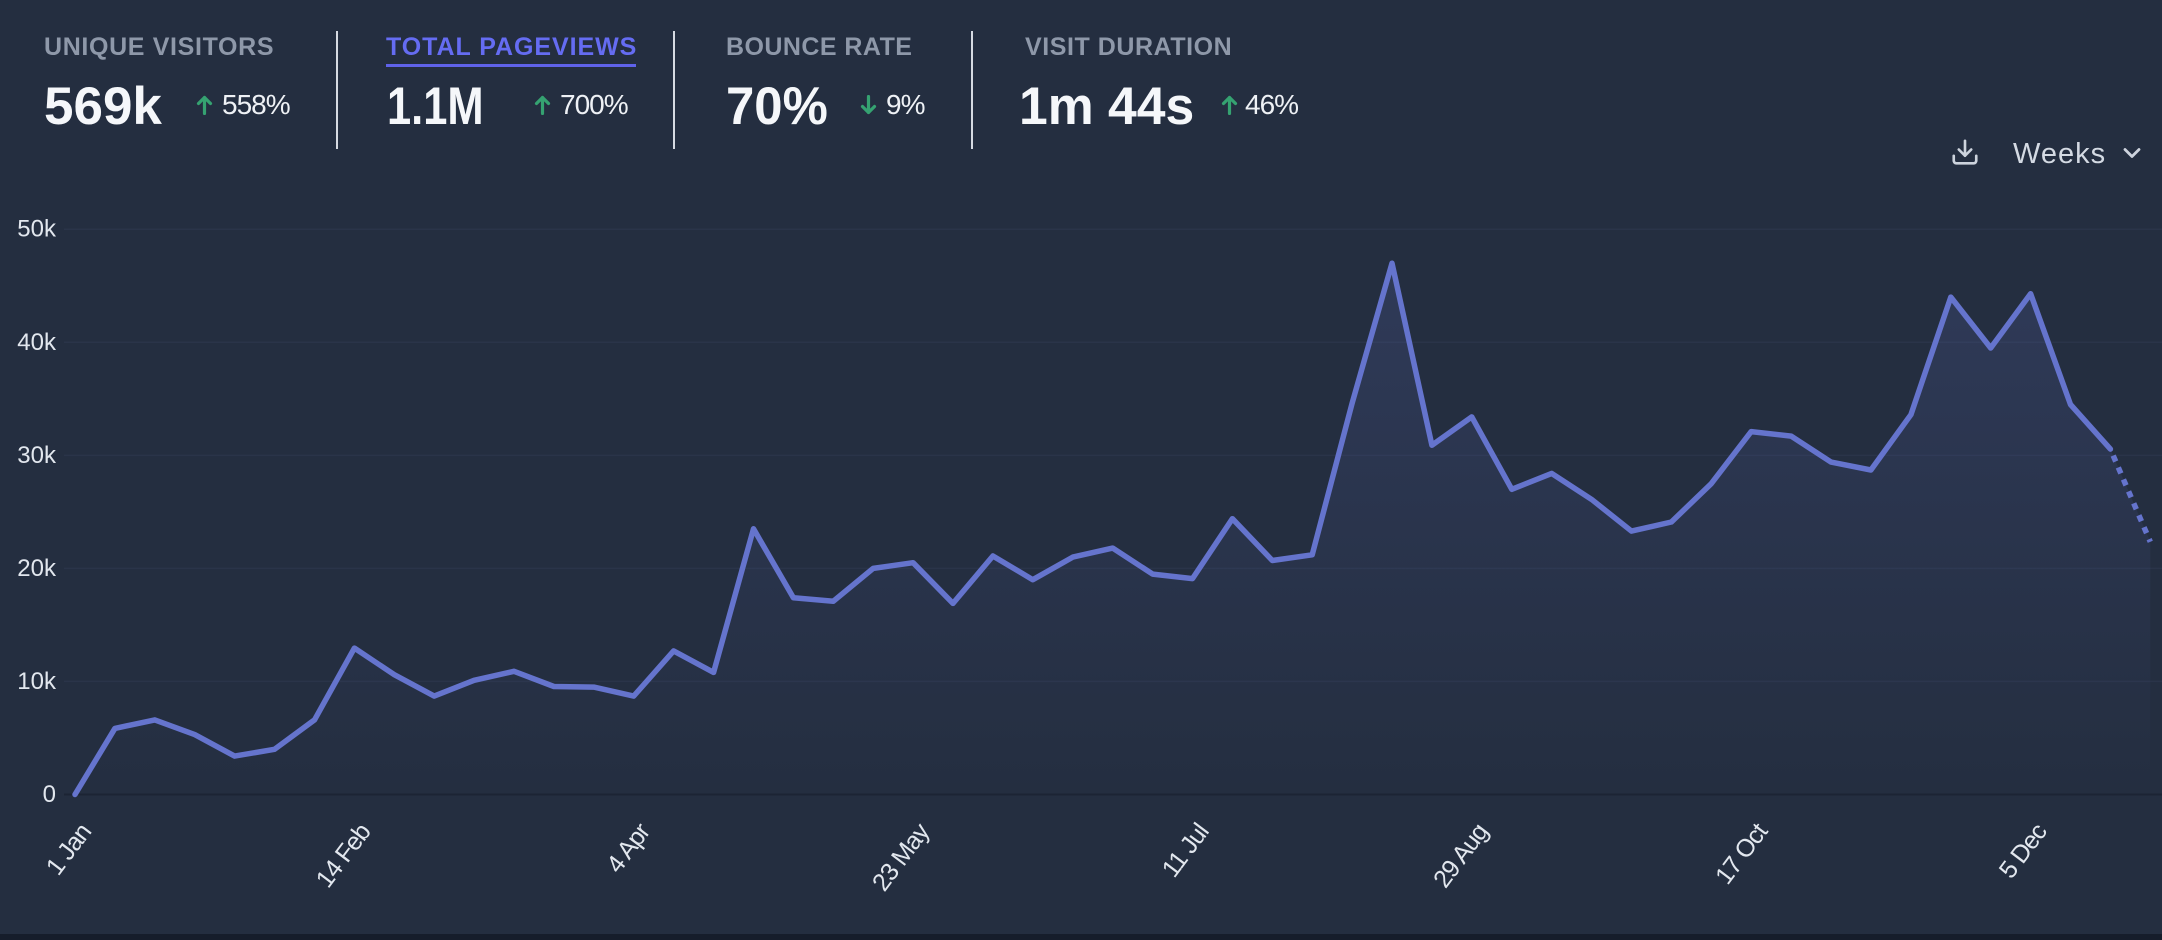 The width and height of the screenshot is (2162, 940). What do you see at coordinates (1186, 851) in the screenshot?
I see `svg-text: 11 Jul` at bounding box center [1186, 851].